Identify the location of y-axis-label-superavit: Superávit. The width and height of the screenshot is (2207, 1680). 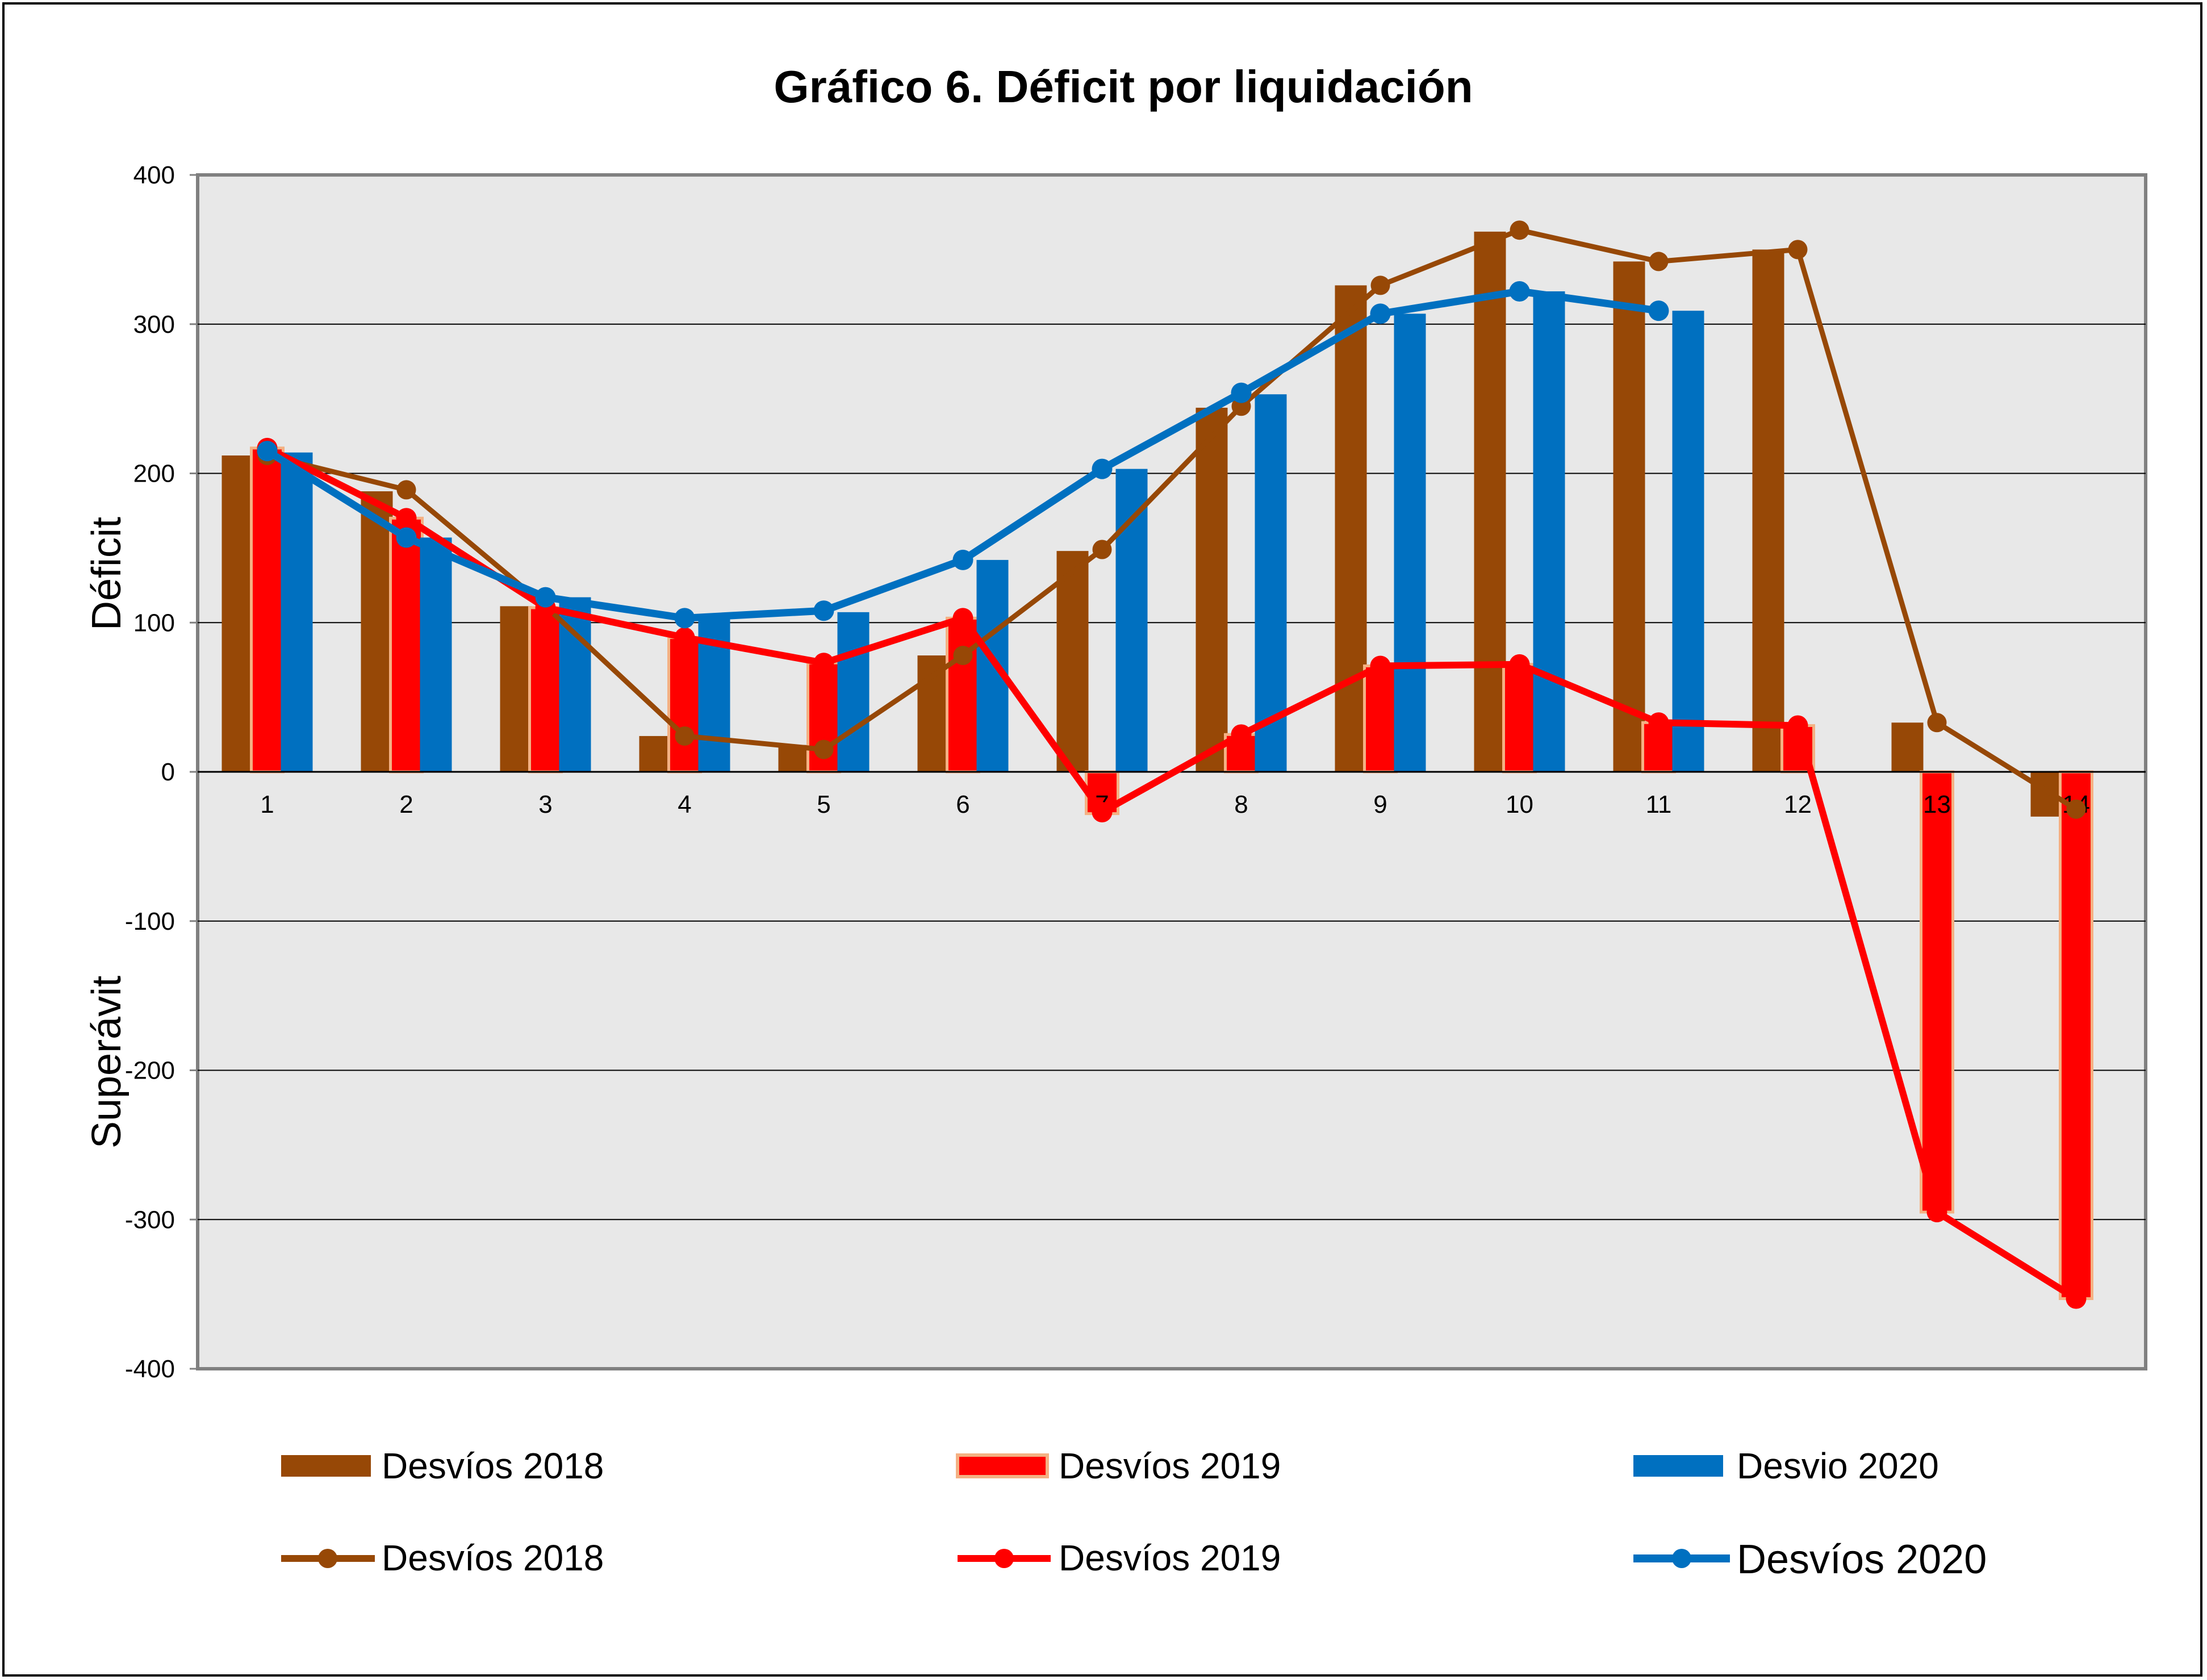
(107, 1062).